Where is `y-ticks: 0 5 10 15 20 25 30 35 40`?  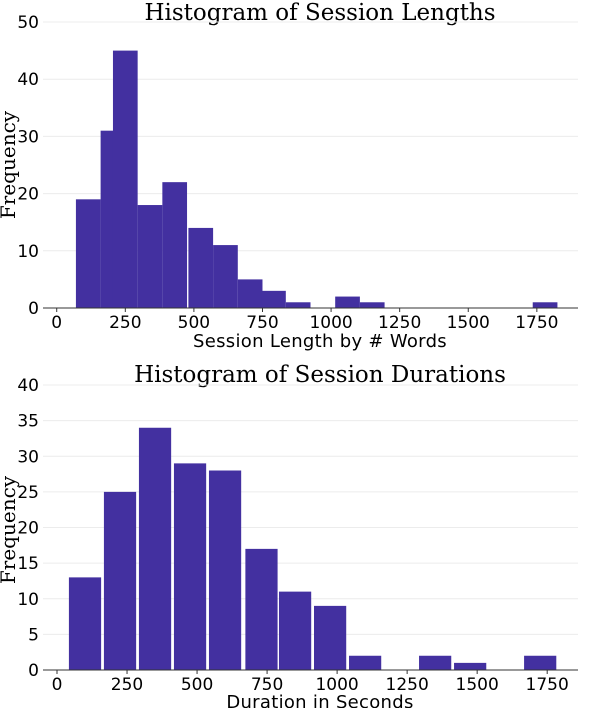
y-ticks: 0 5 10 15 20 25 30 35 40 is located at coordinates (28, 528).